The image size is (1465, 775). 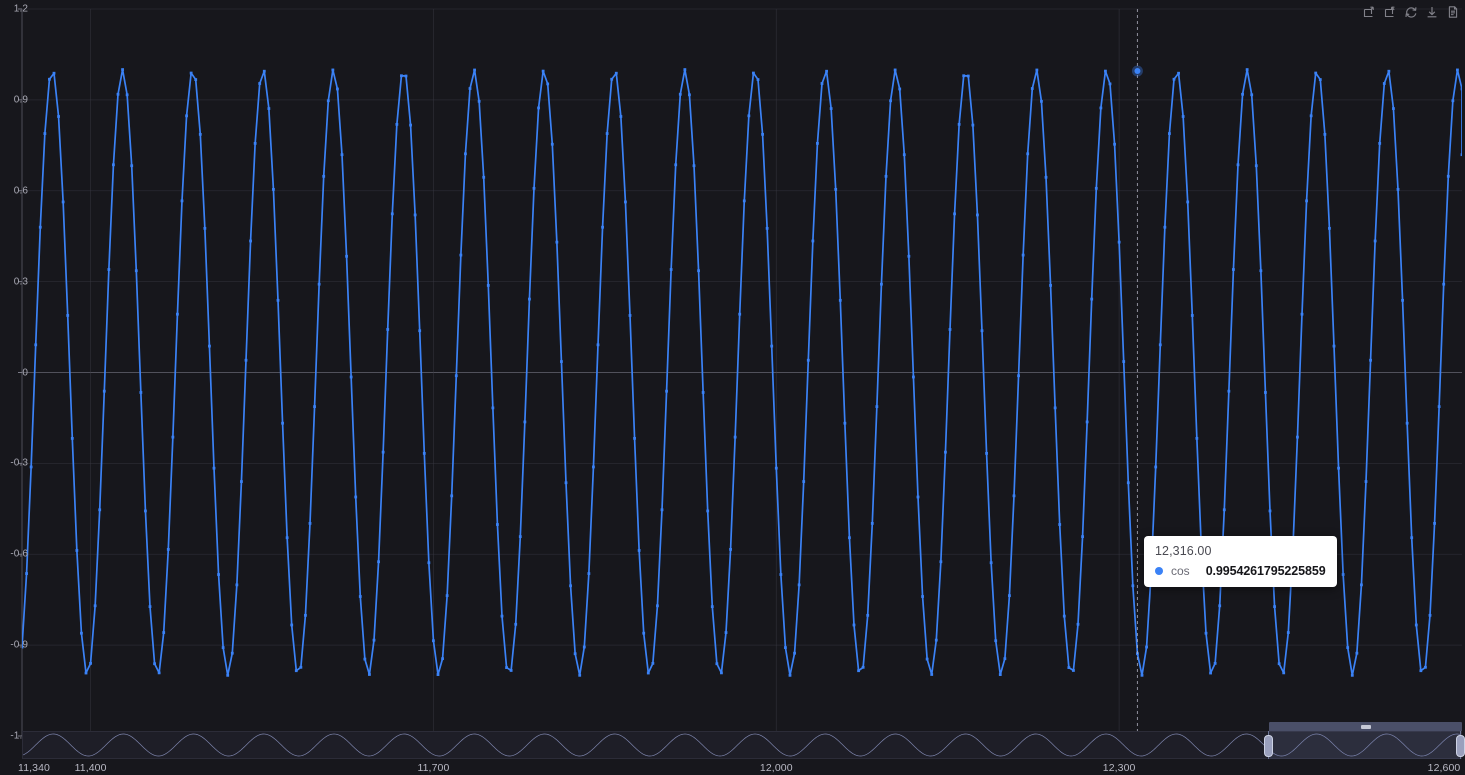 What do you see at coordinates (19, 736) in the screenshot?
I see `y-tick-label: -1.2` at bounding box center [19, 736].